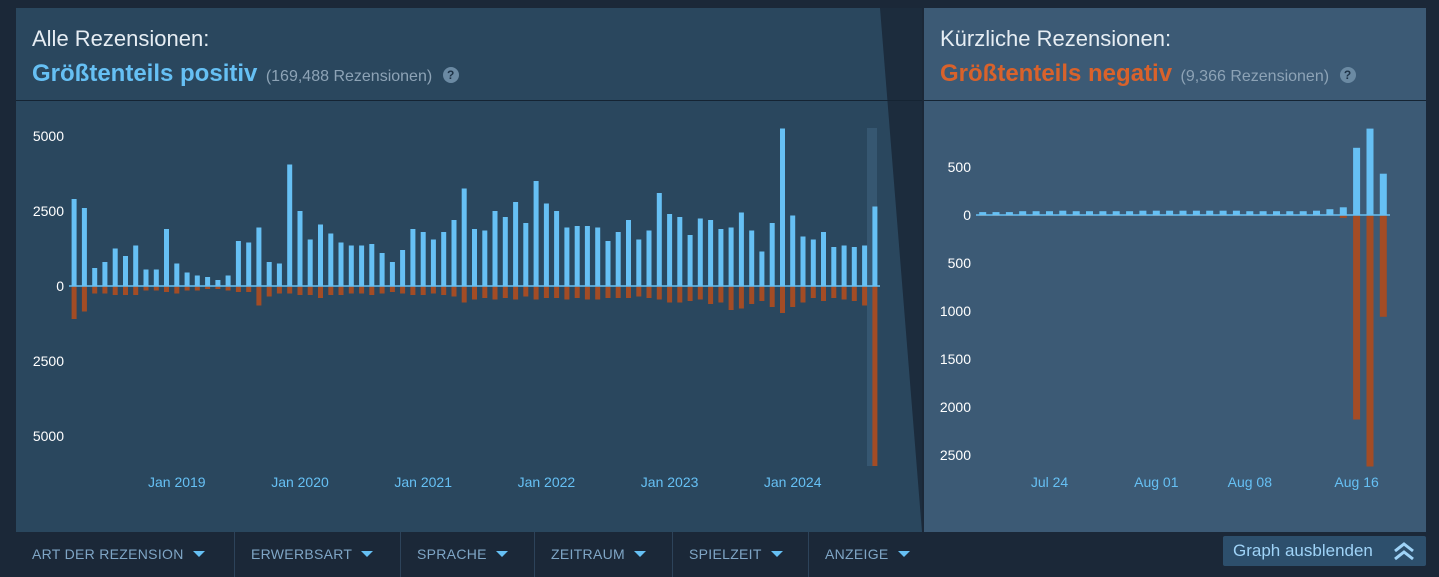  Describe the element at coordinates (588, 554) in the screenshot. I see `filter-label: ZEITRAUM` at that location.